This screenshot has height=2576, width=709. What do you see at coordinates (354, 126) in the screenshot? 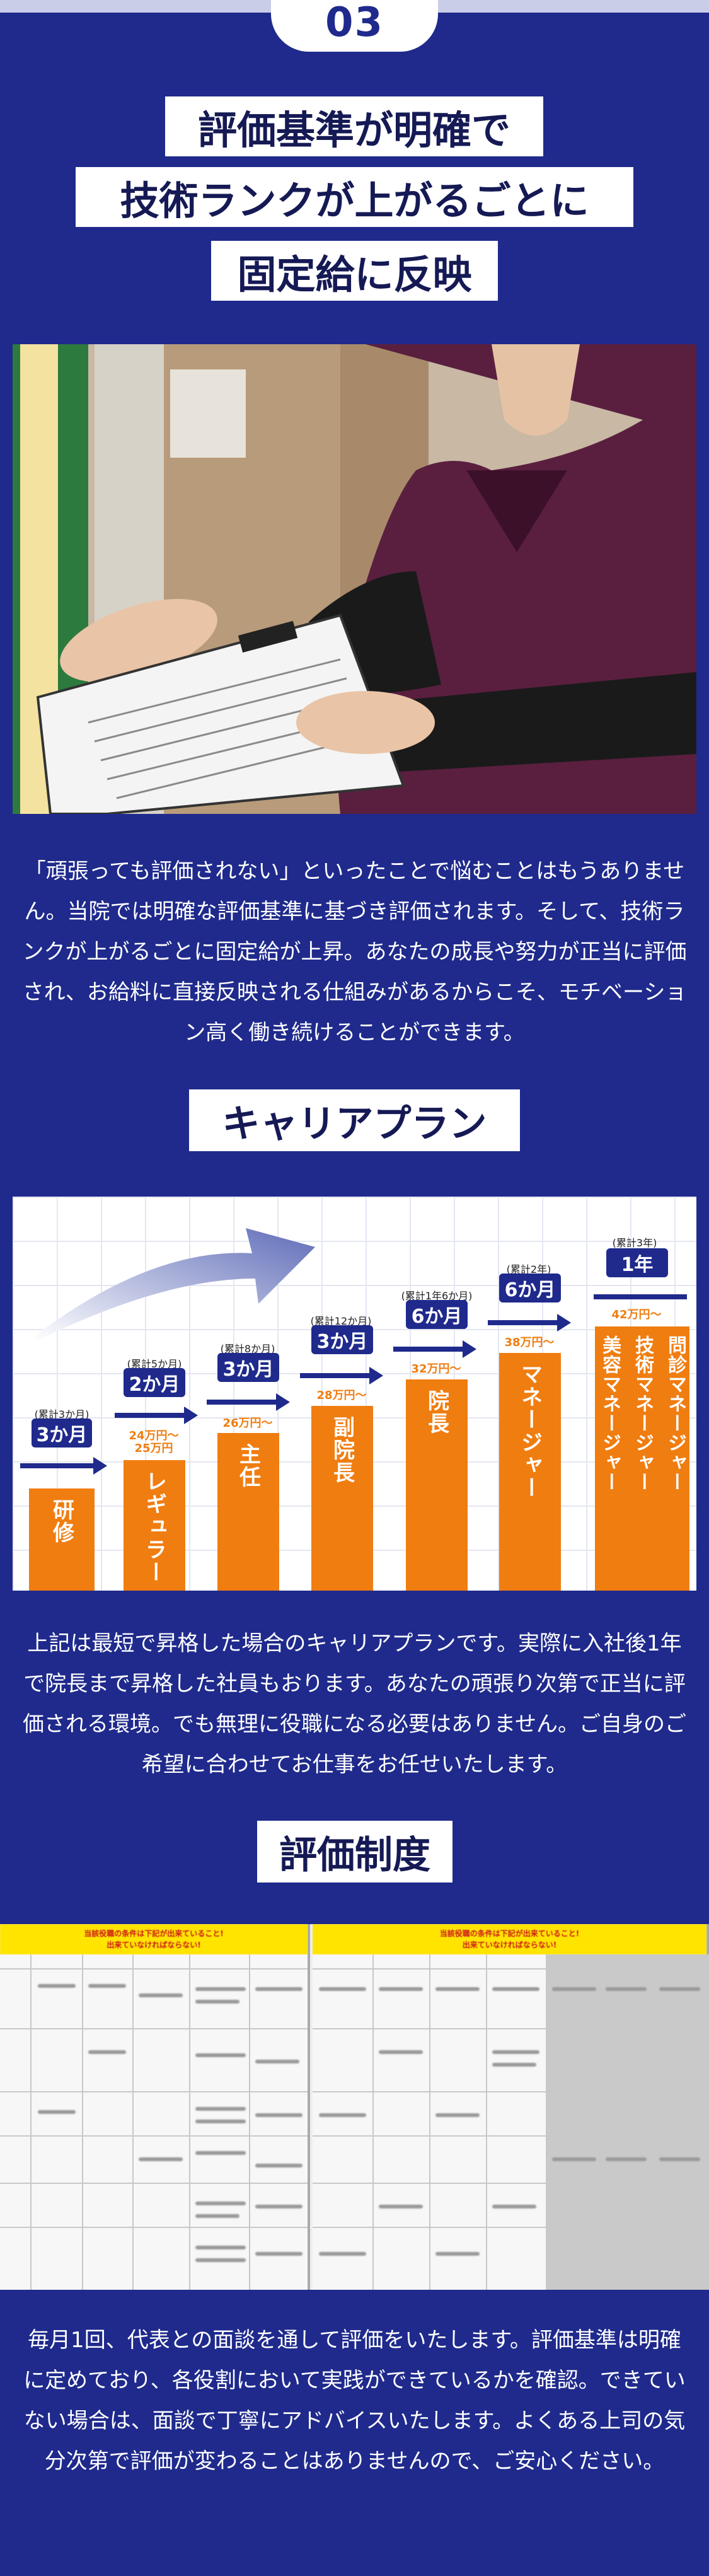
I see `headline-line-1: 評価基準が明確で` at bounding box center [354, 126].